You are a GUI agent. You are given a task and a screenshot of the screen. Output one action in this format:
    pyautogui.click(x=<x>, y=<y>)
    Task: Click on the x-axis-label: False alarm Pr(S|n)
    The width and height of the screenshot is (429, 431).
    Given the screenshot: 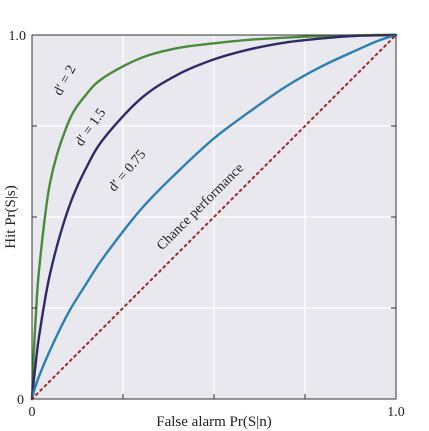 What is the action you would take?
    pyautogui.click(x=213, y=422)
    